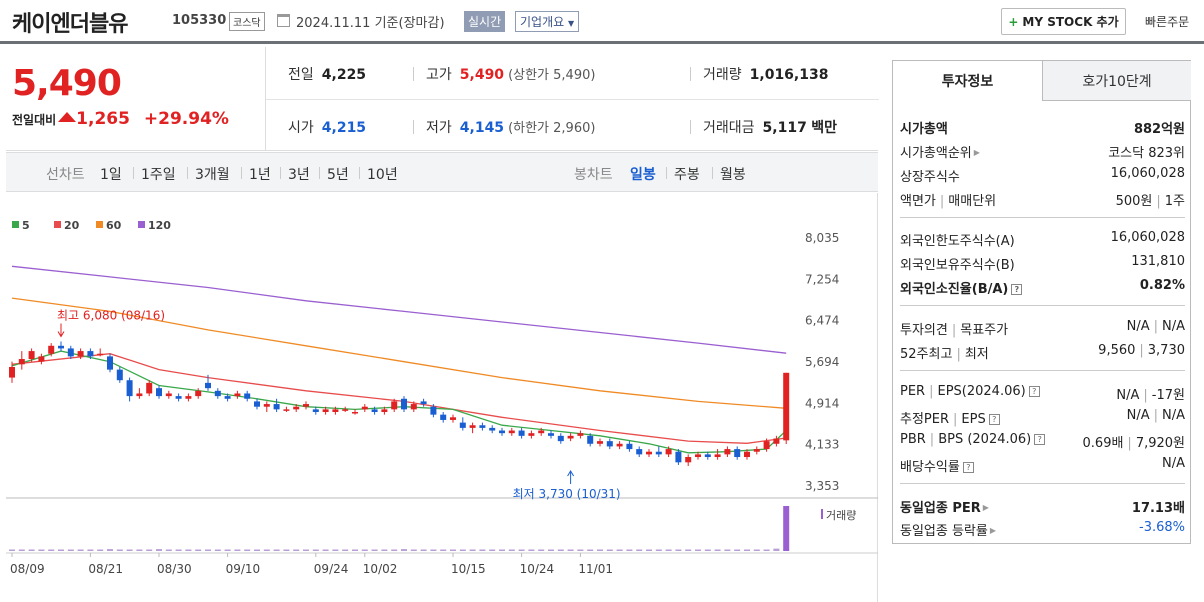 This screenshot has width=1204, height=602. What do you see at coordinates (822, 362) in the screenshot?
I see `y-tick-label: 5,694` at bounding box center [822, 362].